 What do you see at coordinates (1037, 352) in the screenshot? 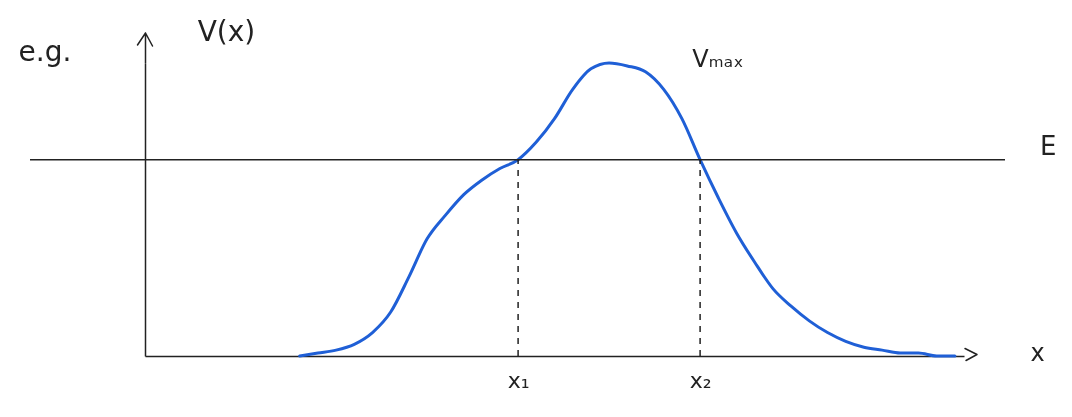
I see `x-axis-title: x` at bounding box center [1037, 352].